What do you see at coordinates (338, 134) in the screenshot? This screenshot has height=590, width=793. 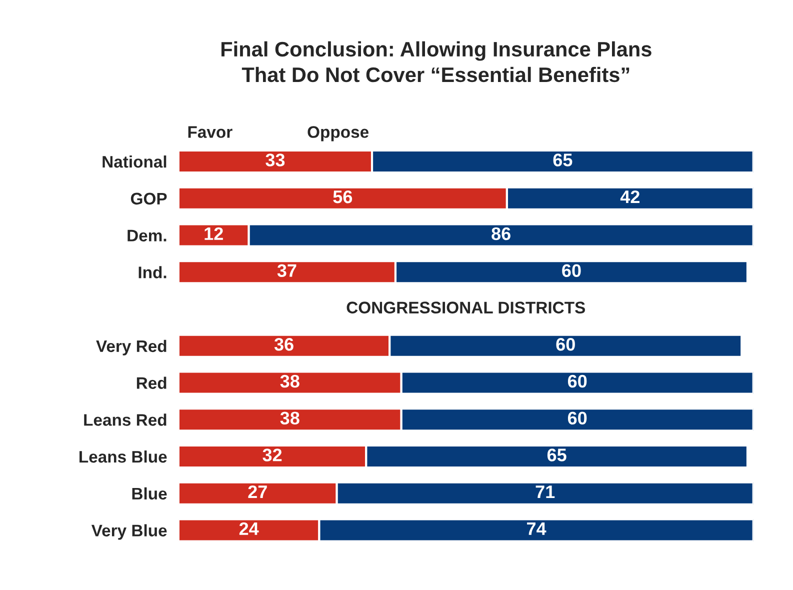 I see `series-label: Oppose` at bounding box center [338, 134].